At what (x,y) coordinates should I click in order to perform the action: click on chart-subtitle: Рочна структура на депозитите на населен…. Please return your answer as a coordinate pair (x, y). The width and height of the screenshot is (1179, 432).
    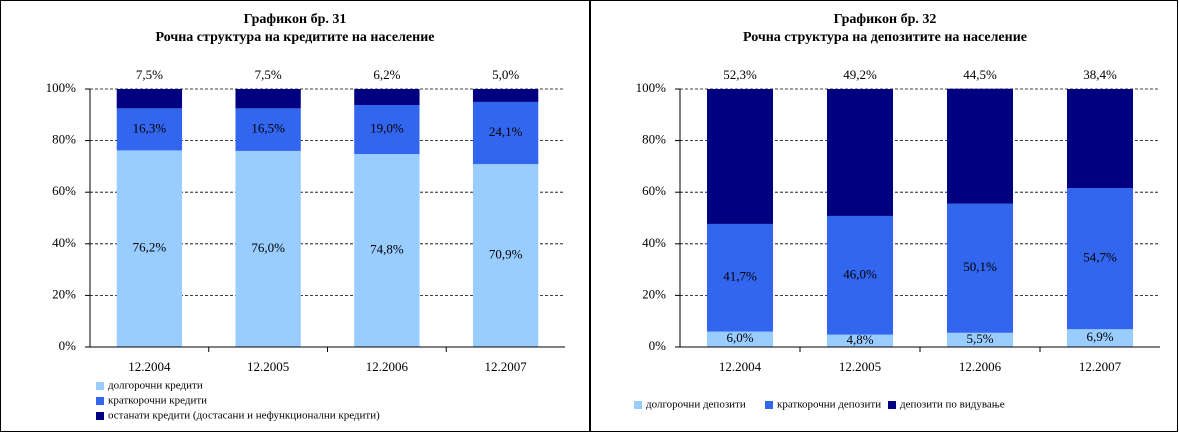
    Looking at the image, I should click on (885, 37).